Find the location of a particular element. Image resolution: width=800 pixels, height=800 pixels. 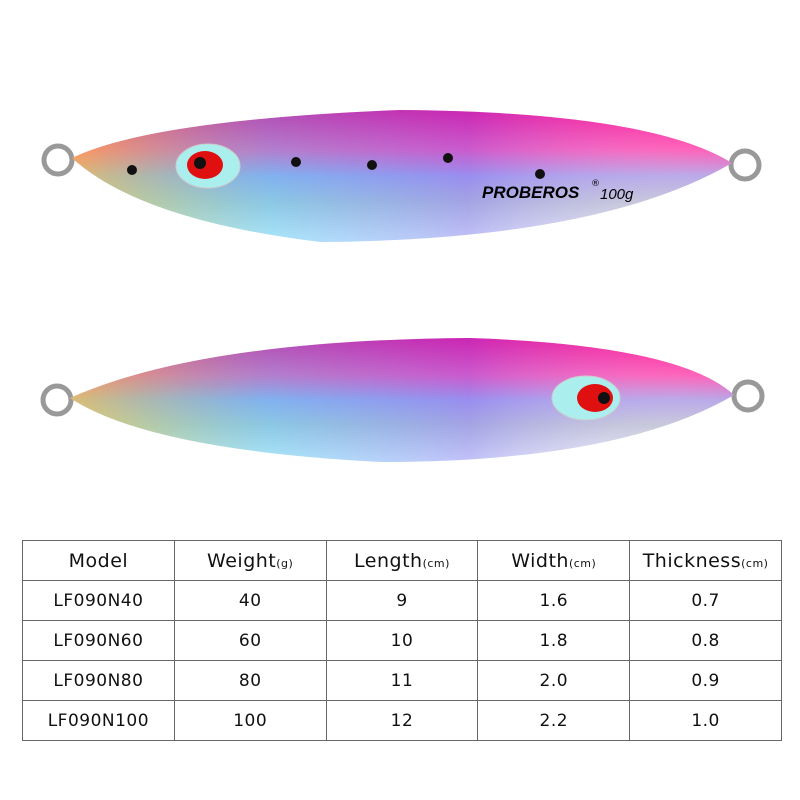

header-cell: Length(cm) is located at coordinates (402, 560).